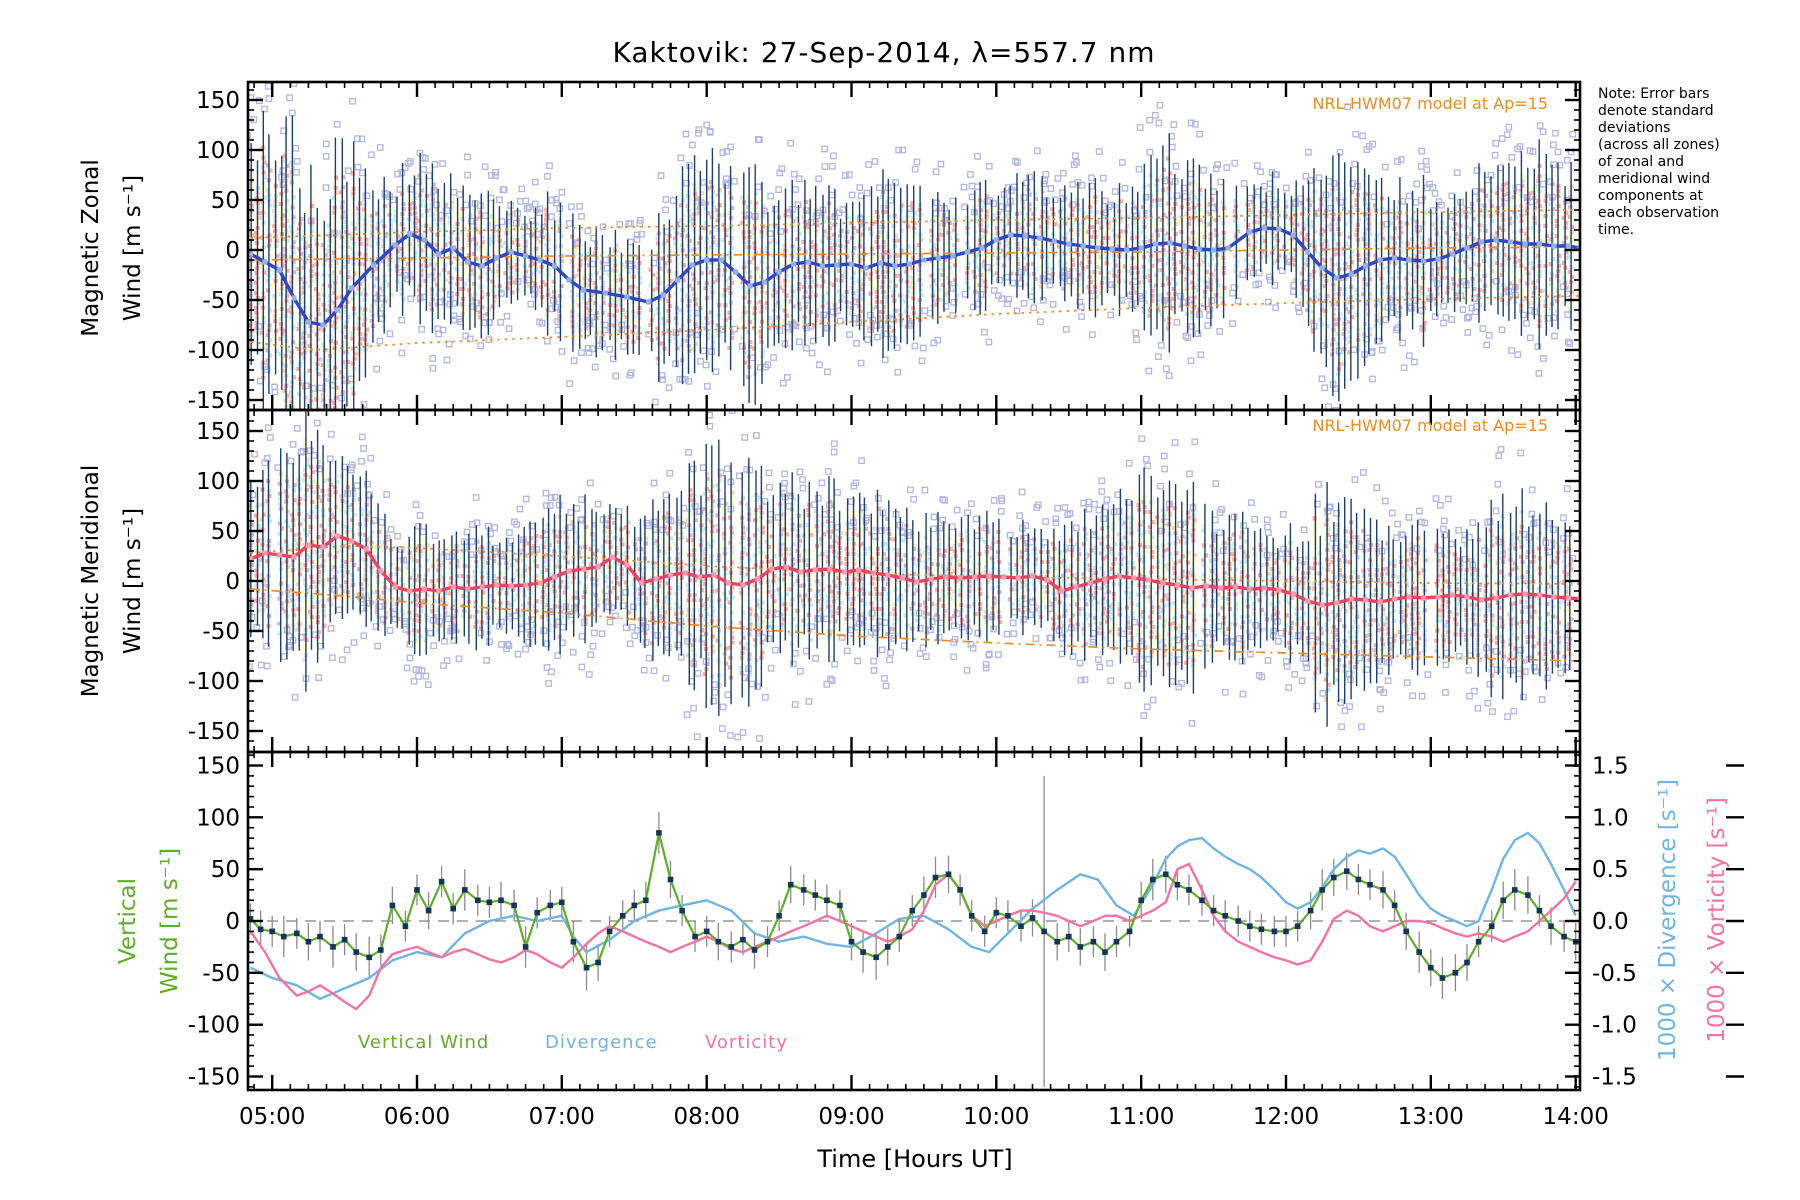 This screenshot has height=1200, width=1800. Describe the element at coordinates (133, 581) in the screenshot. I see `meridional-ylabel-line2: Wind [m s⁻¹]` at that location.